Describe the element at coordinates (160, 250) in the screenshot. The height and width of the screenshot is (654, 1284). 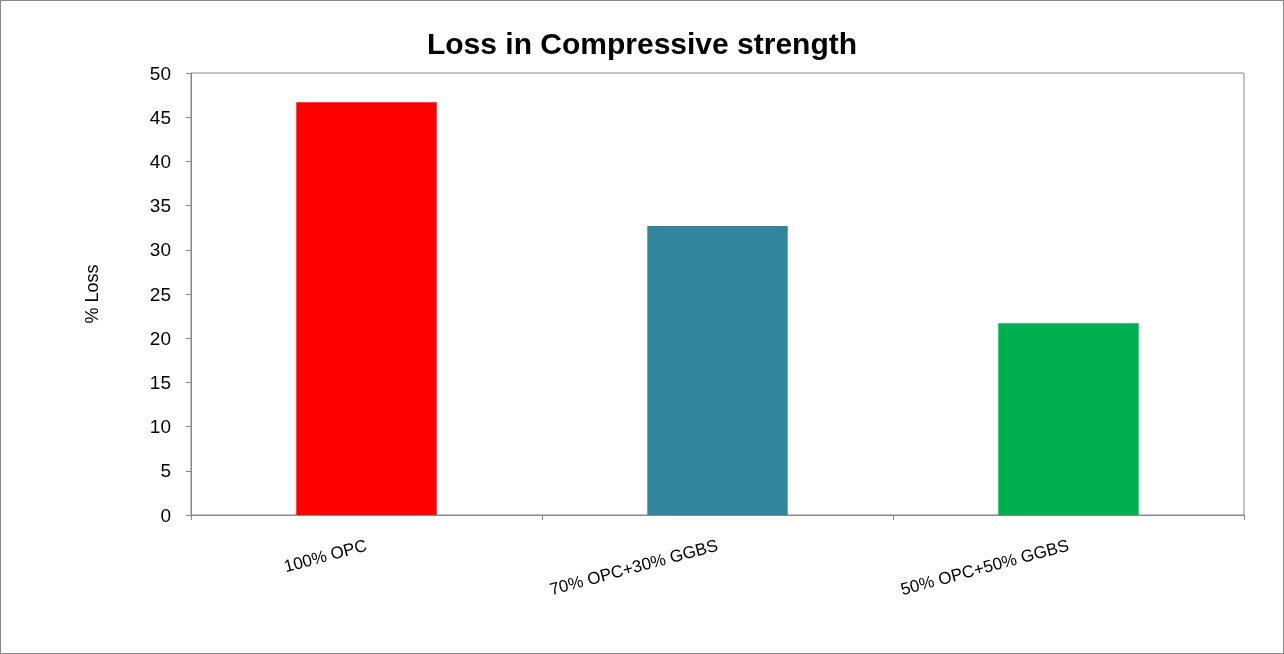
I see `y-tick-label: 30` at that location.